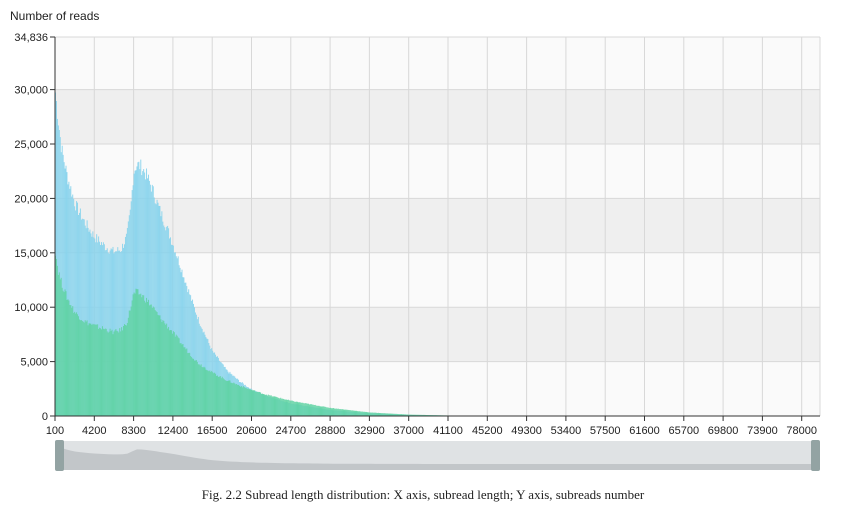  What do you see at coordinates (684, 431) in the screenshot?
I see `x-tick-label: 65700` at bounding box center [684, 431].